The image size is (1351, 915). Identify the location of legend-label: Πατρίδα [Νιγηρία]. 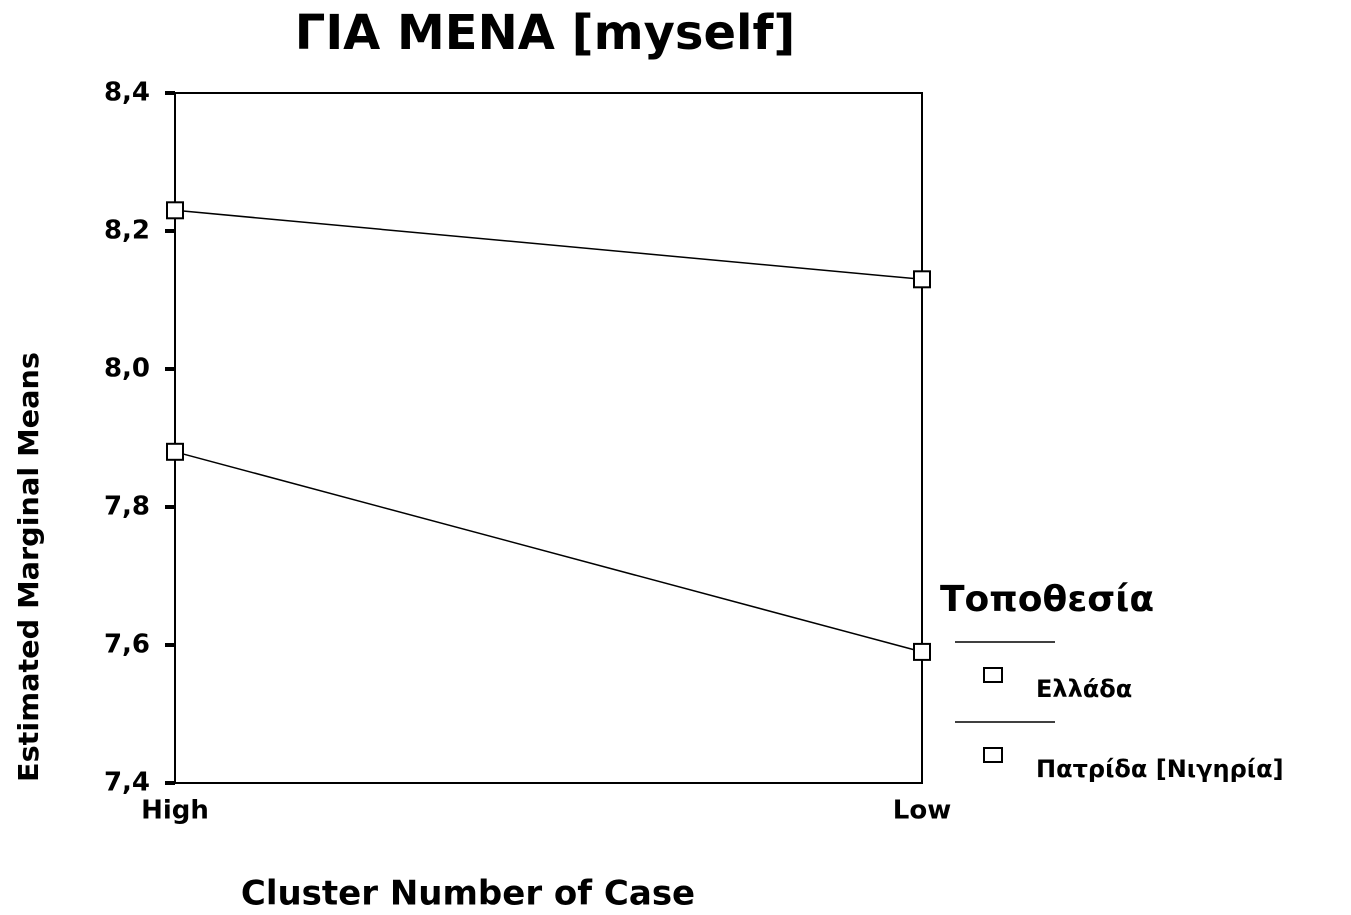
(1160, 769).